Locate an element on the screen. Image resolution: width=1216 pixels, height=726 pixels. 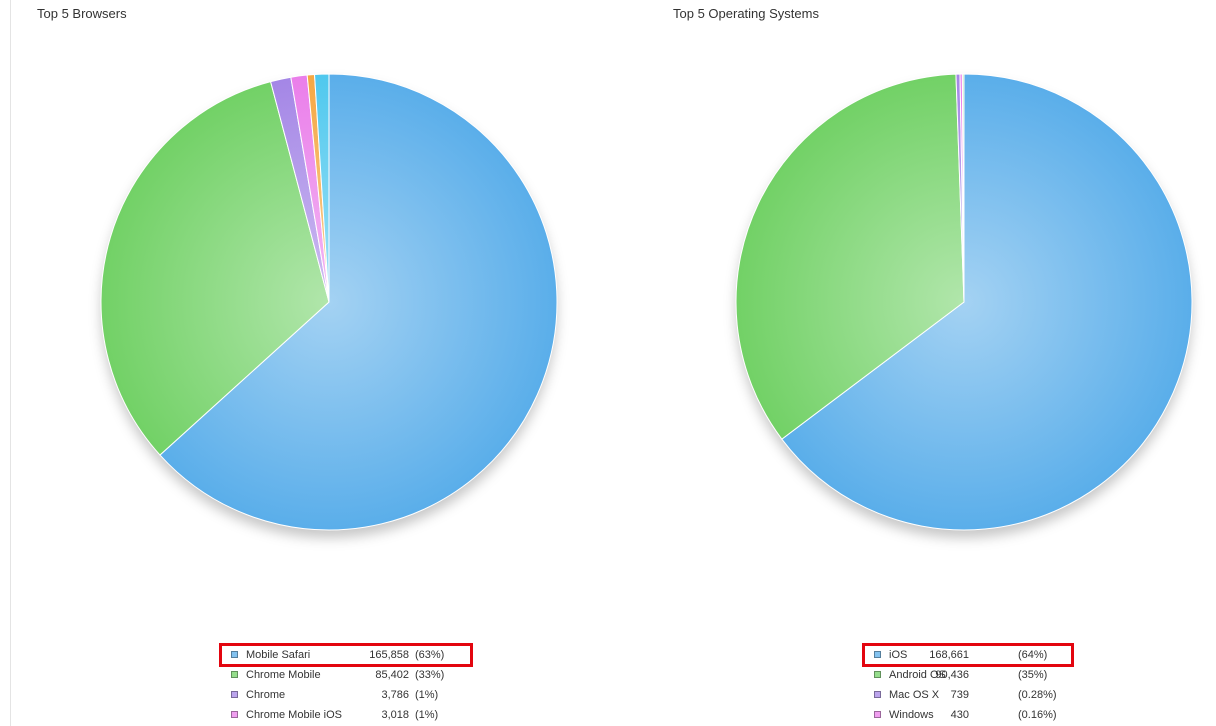
legend-item-android-os: Android OS 90,436 (35%) is located at coordinates (968, 675).